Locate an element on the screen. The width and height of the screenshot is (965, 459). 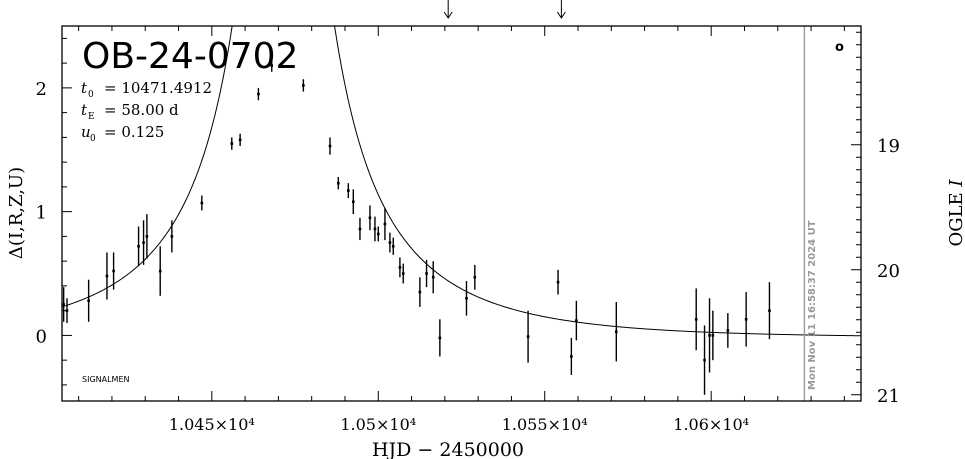
y-tick-label-1: 1 is located at coordinates (41, 213).